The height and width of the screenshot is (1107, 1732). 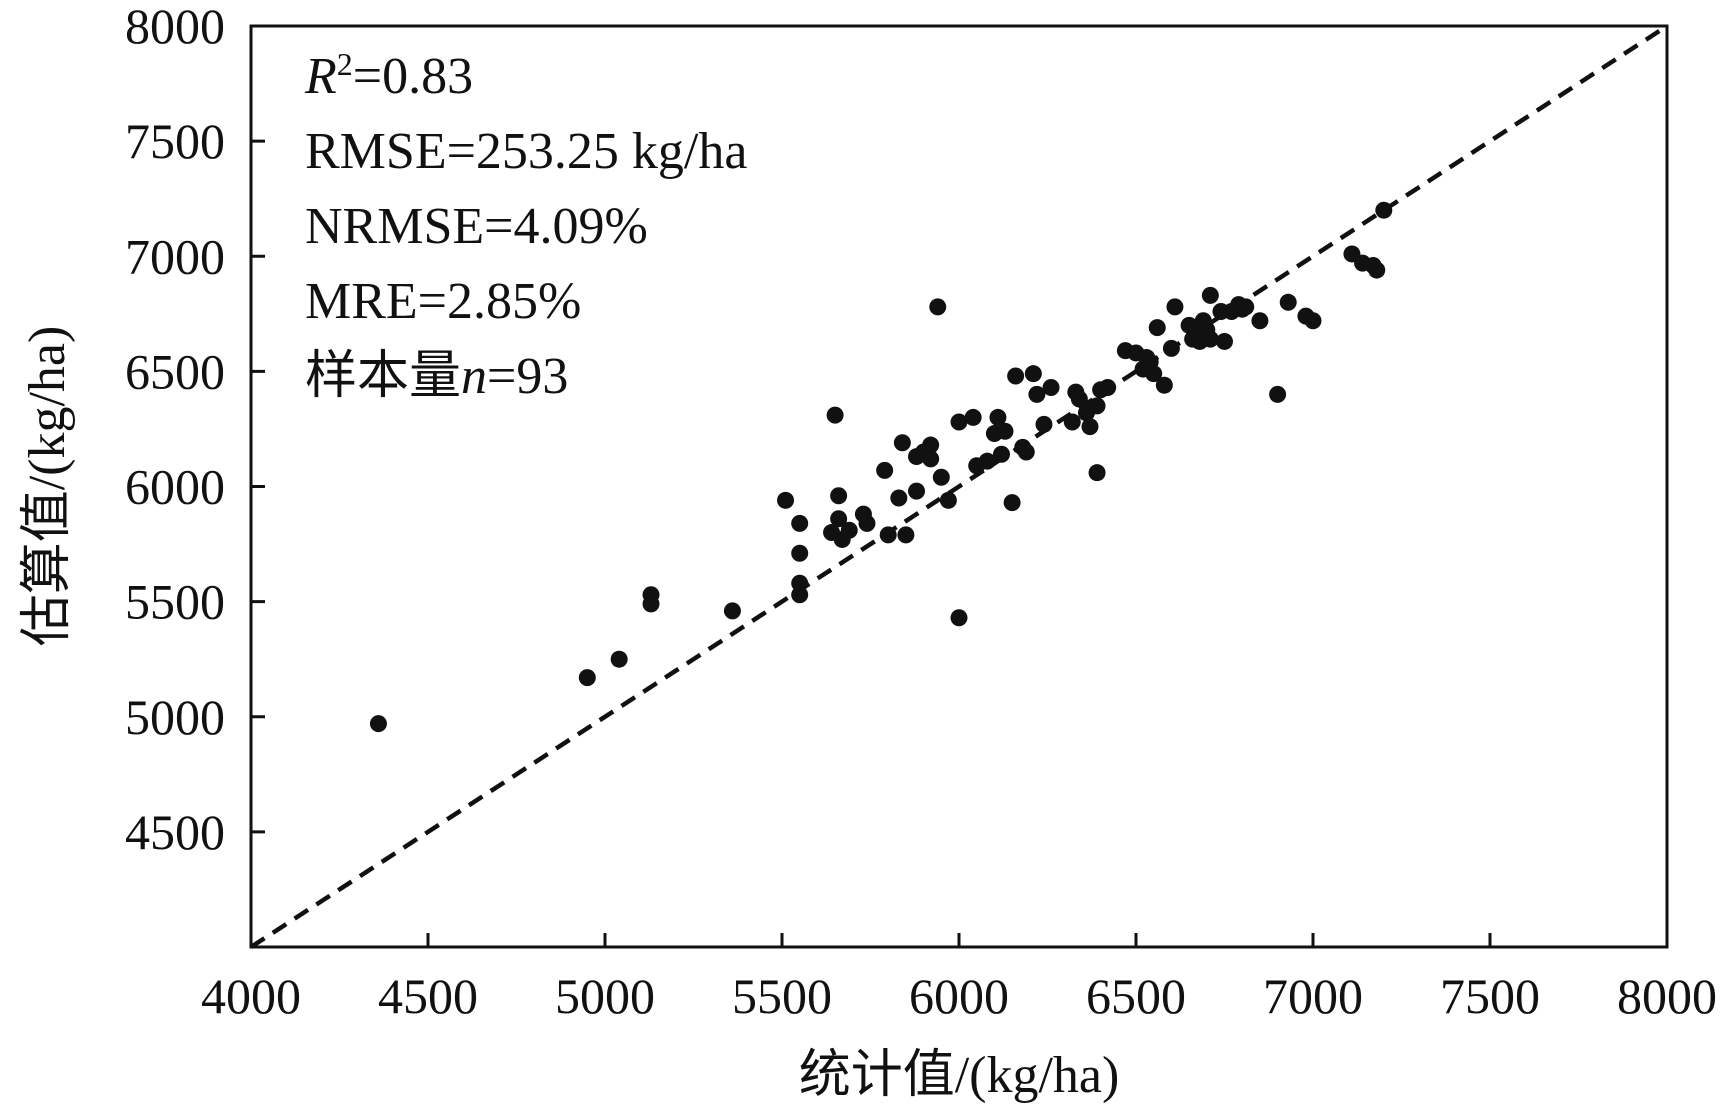 I want to click on x-tick-label: 4500, so click(x=428, y=996).